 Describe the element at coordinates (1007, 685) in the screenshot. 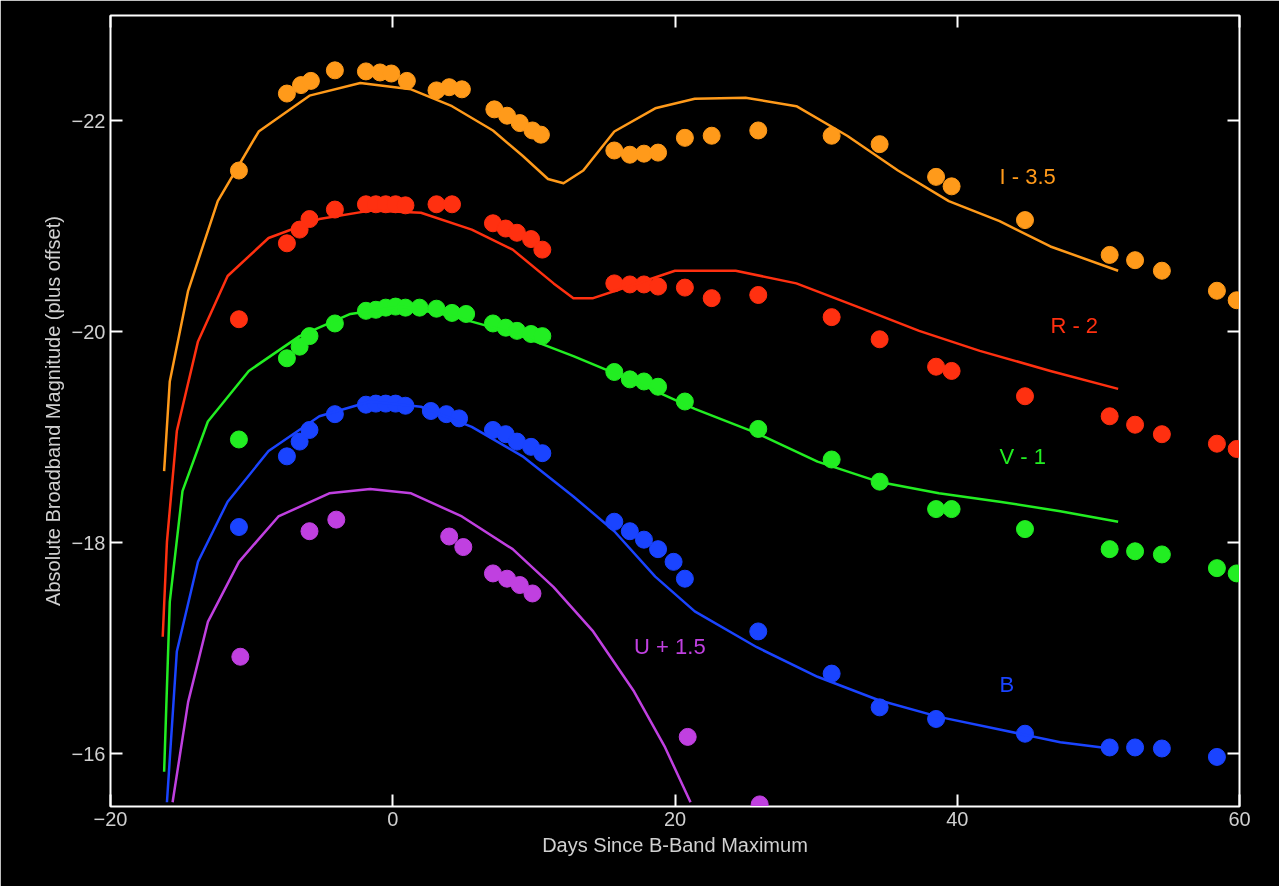

I see `series-label: B` at that location.